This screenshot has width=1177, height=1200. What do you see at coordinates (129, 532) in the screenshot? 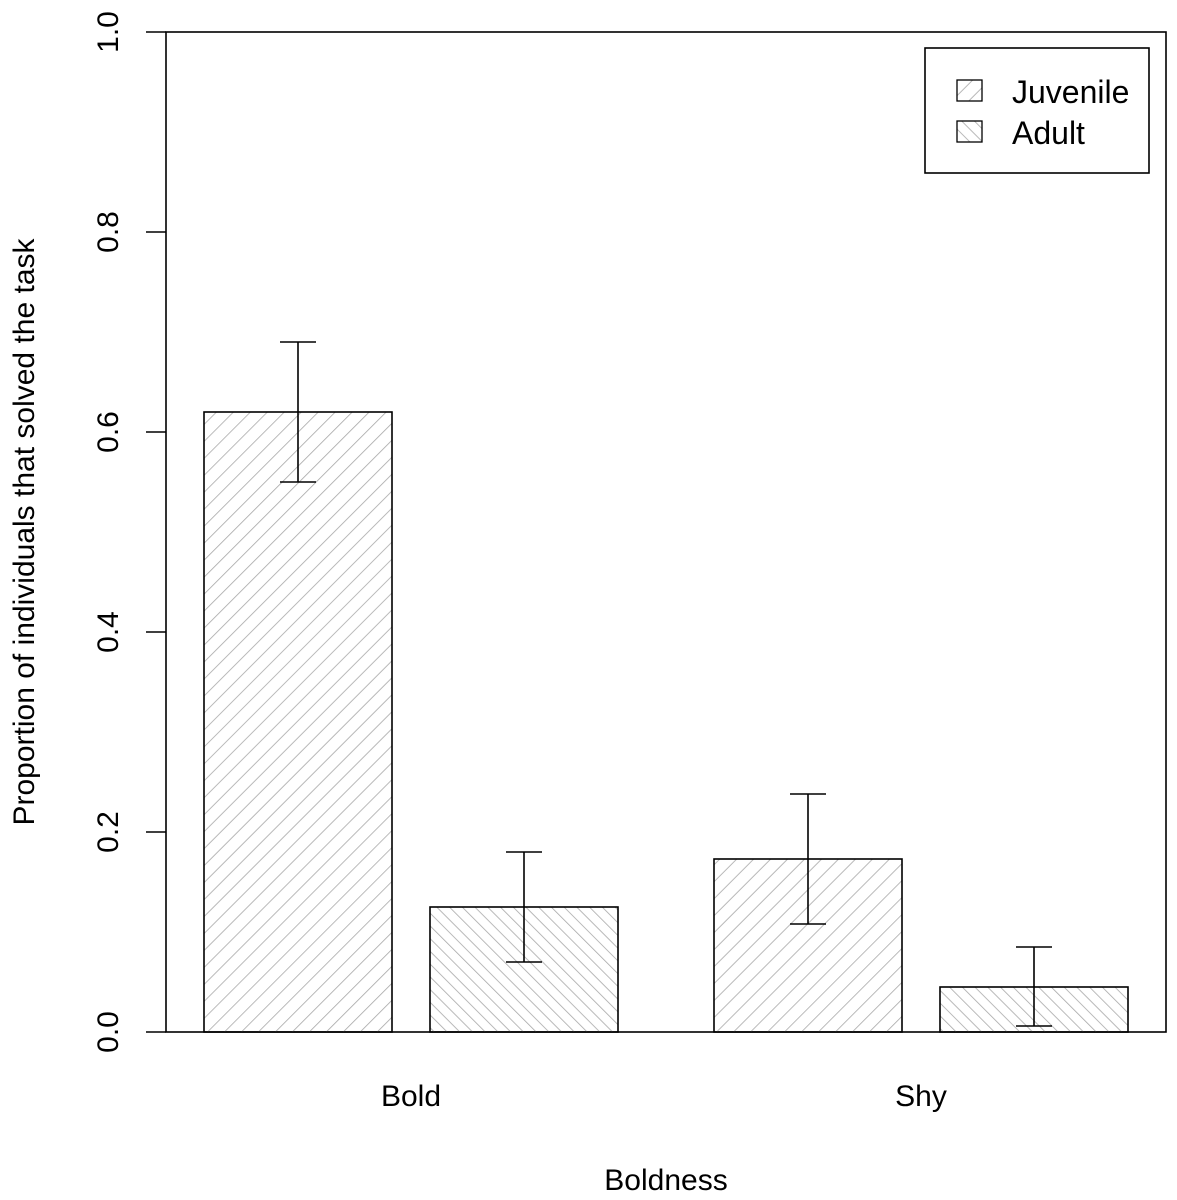
I see `y-axis: 0.0 0.2 0.4 0.6 0.8 1.0` at bounding box center [129, 532].